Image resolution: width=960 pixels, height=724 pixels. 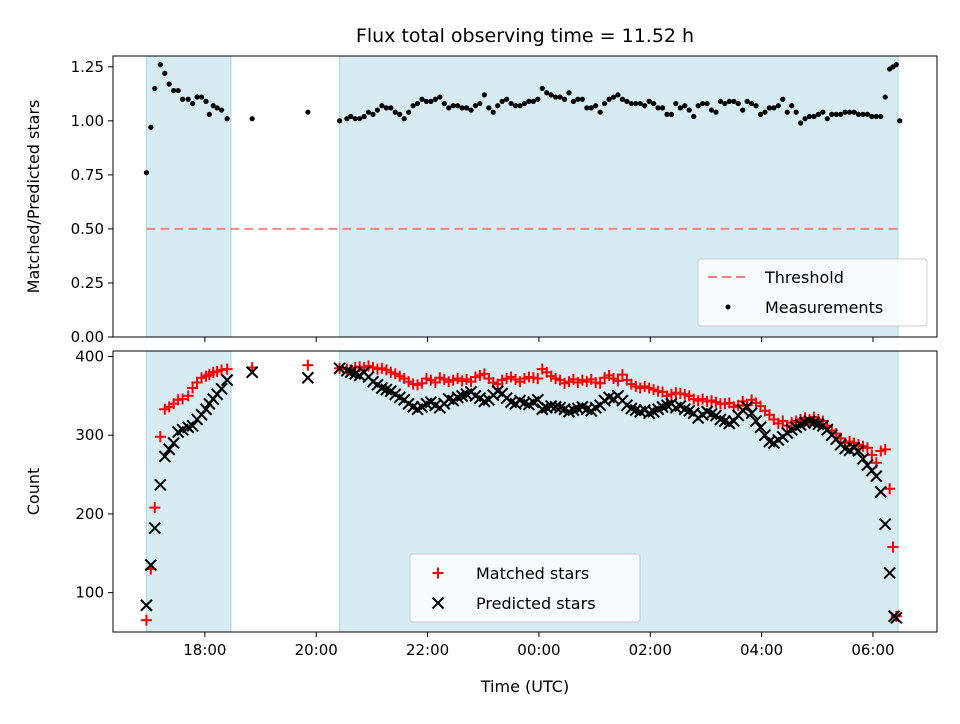 I want to click on top-y-axis-label: Matched/Predicted stars, so click(x=33, y=197).